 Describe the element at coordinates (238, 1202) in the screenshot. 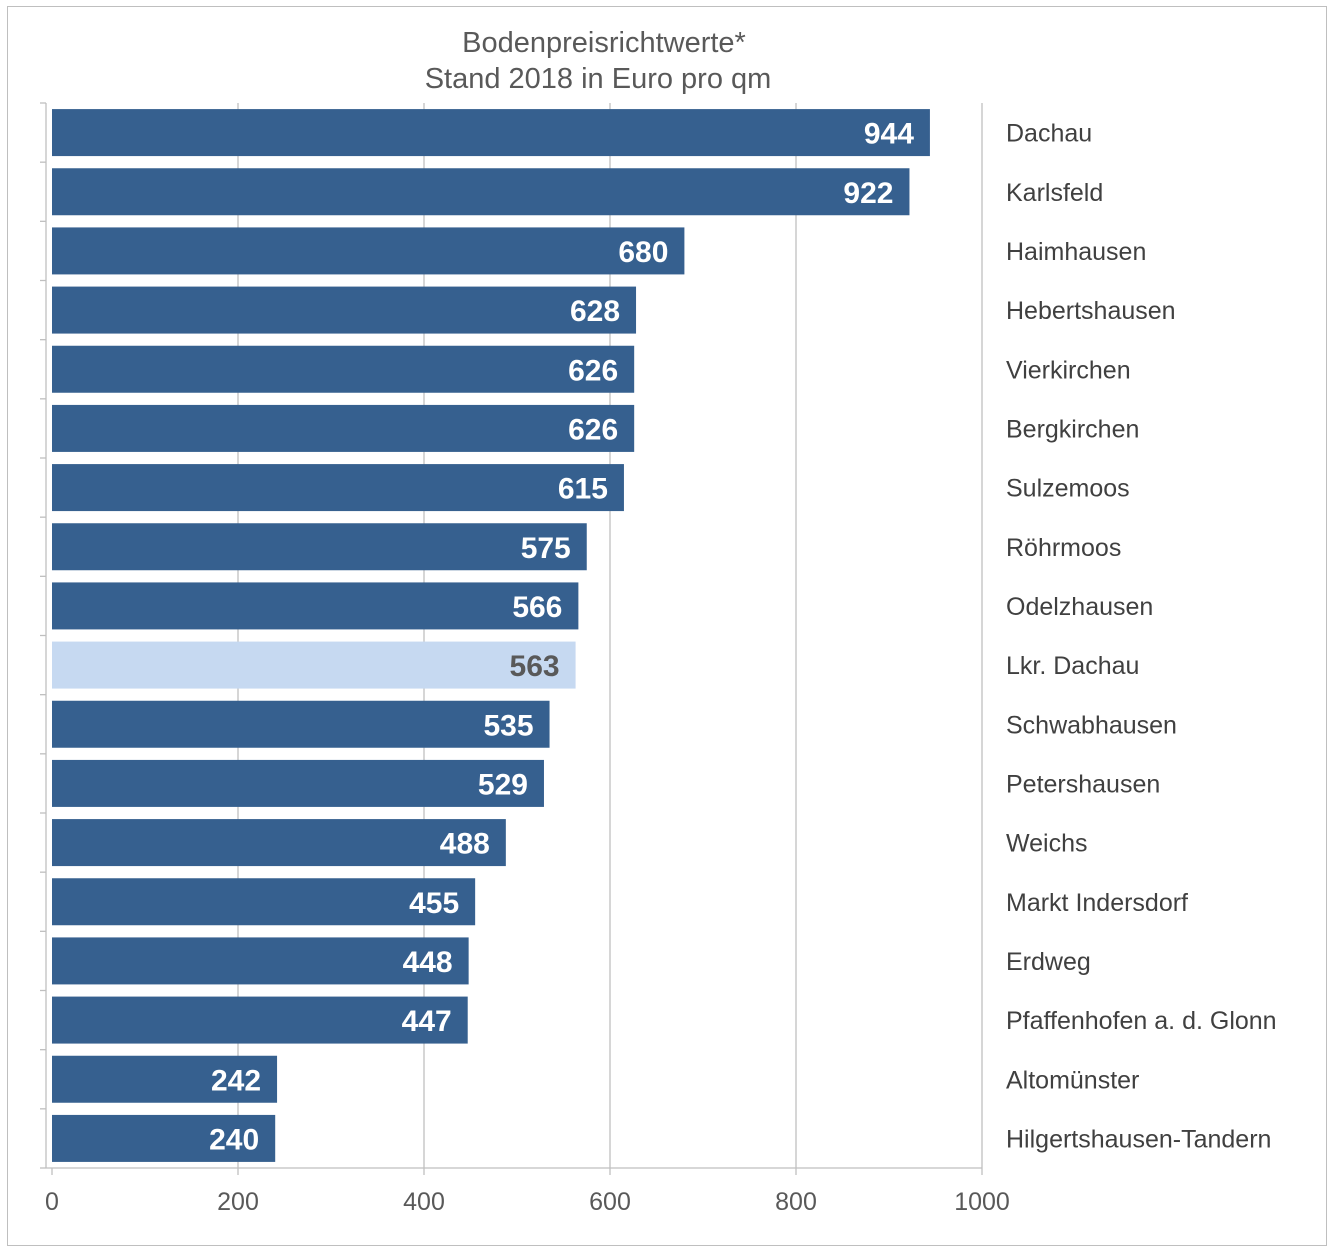

I see `x-tick-label: 200` at that location.